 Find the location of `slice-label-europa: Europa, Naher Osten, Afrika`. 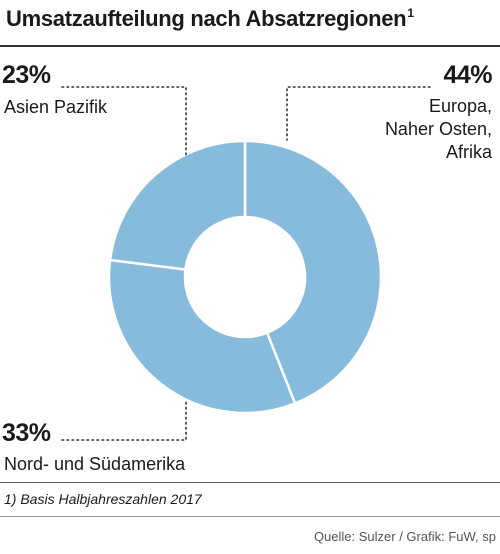

slice-label-europa: Europa, Naher Osten, Afrika is located at coordinates (438, 129).